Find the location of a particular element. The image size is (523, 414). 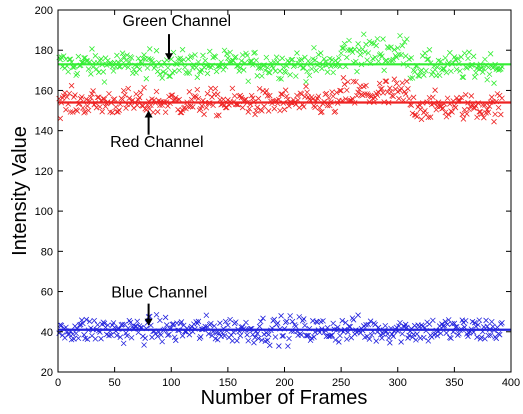

x-tick-label: 350 is located at coordinates (454, 383).